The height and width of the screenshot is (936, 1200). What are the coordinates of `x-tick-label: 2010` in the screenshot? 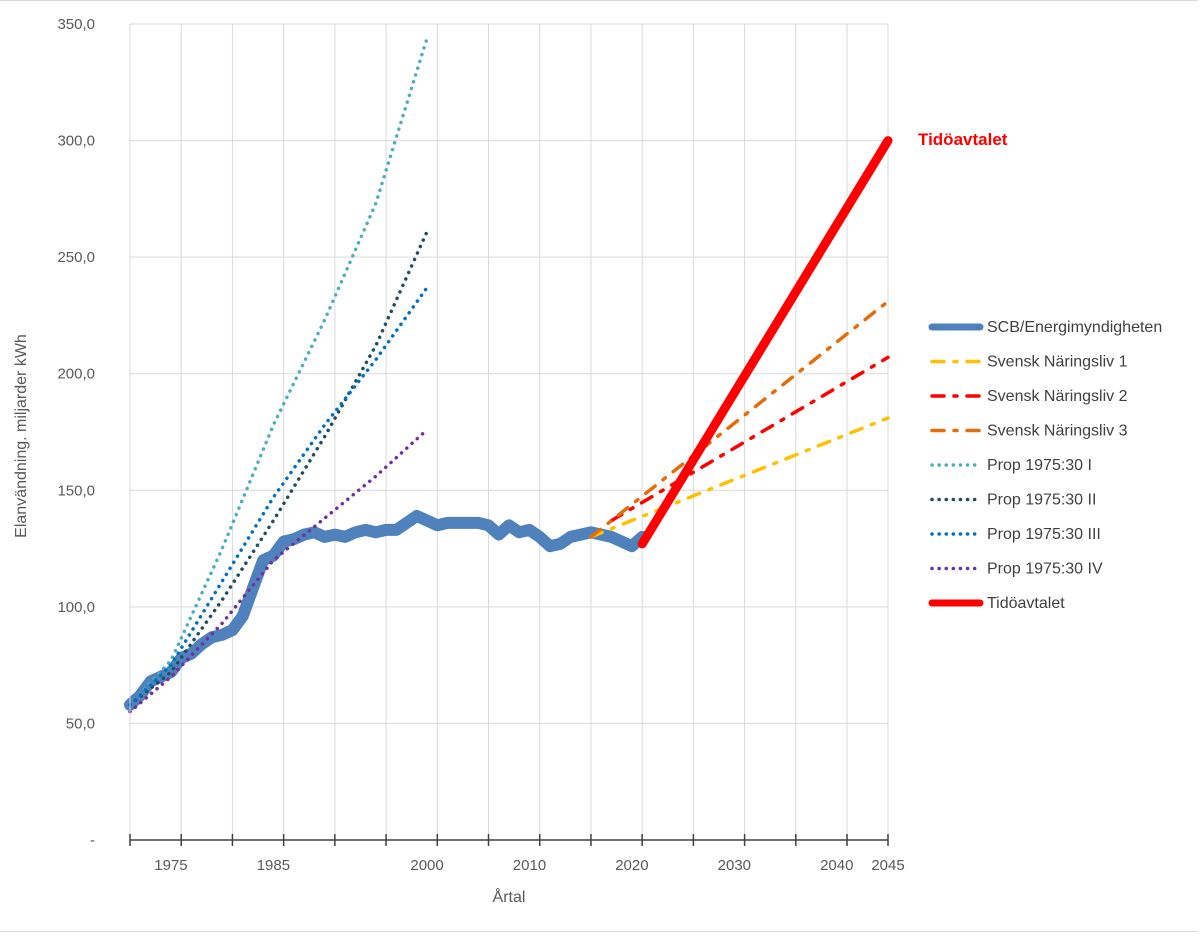 It's located at (529, 865).